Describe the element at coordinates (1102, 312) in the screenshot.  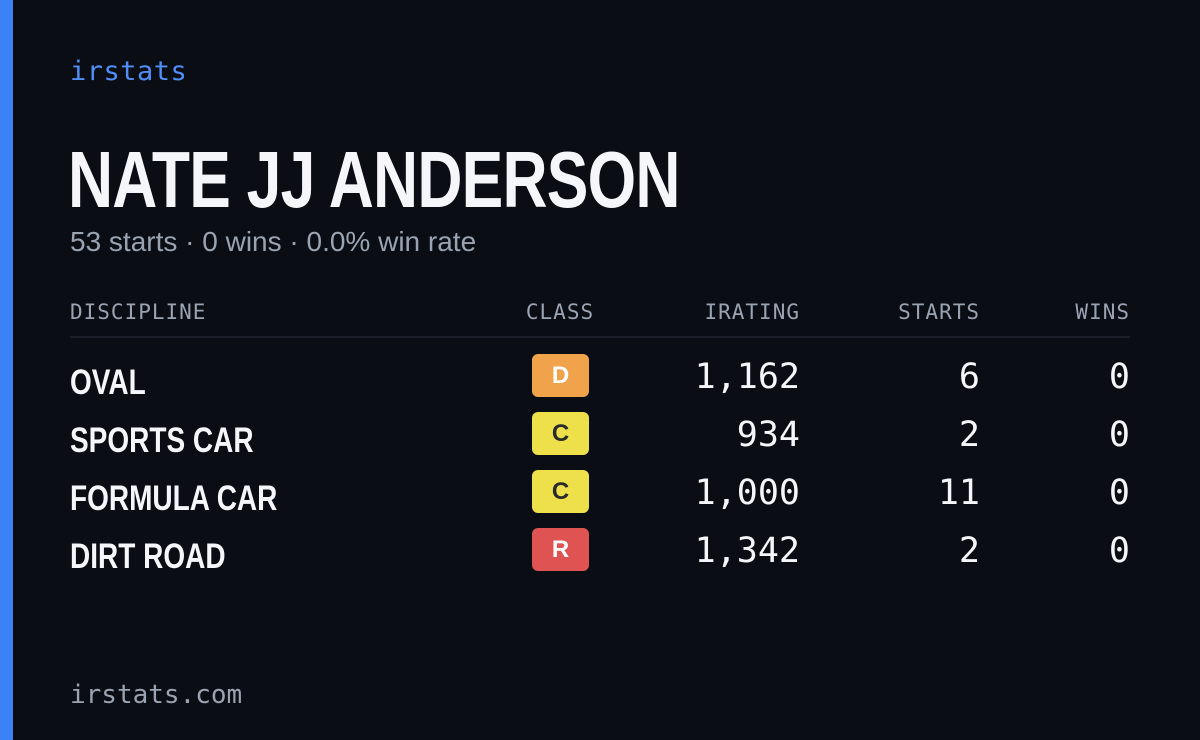
I see `header-wins: WINS` at that location.